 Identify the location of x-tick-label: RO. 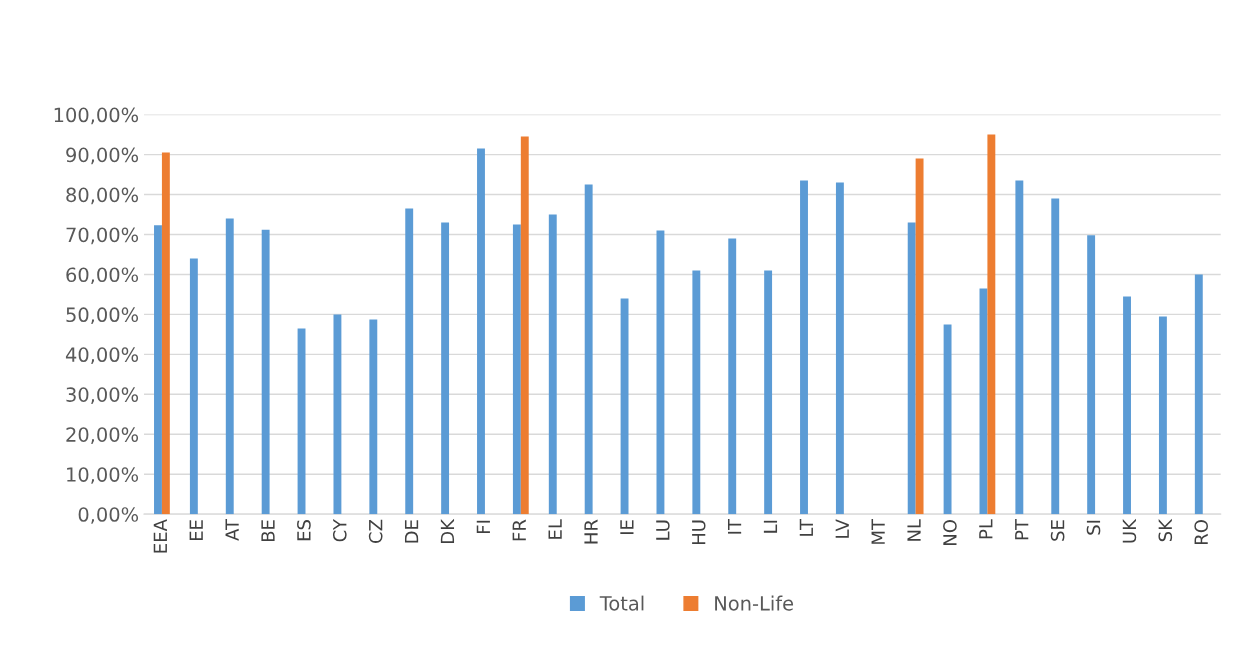
(1201, 532).